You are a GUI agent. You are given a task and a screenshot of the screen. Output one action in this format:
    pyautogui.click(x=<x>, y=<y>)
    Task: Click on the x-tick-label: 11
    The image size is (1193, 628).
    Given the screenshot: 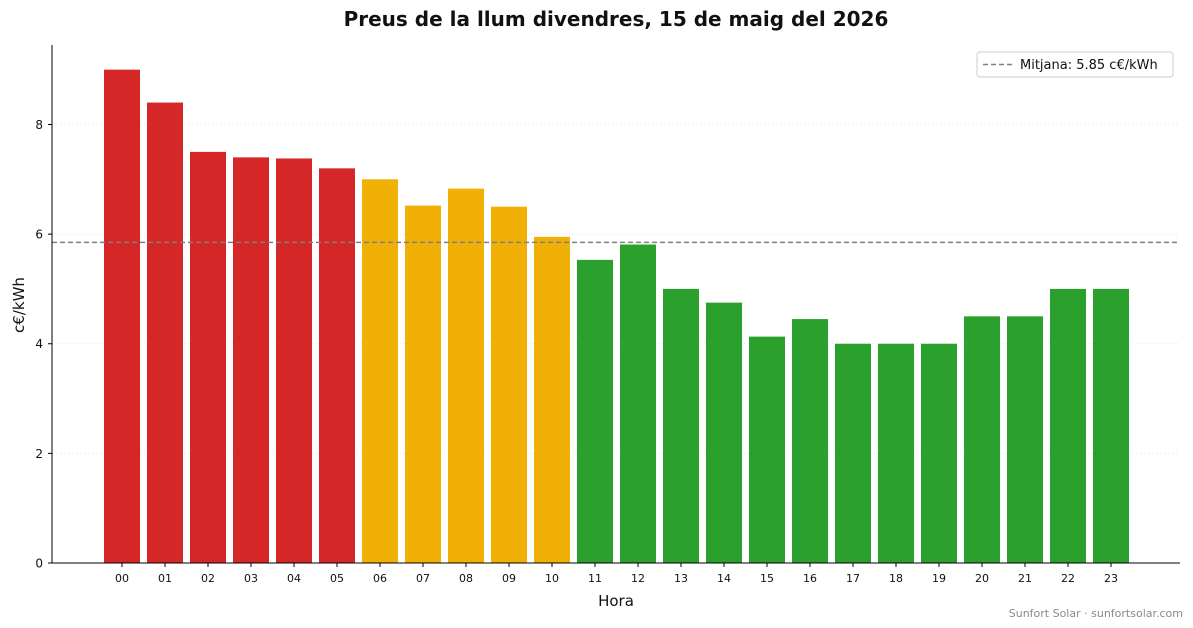 What is the action you would take?
    pyautogui.click(x=595, y=578)
    